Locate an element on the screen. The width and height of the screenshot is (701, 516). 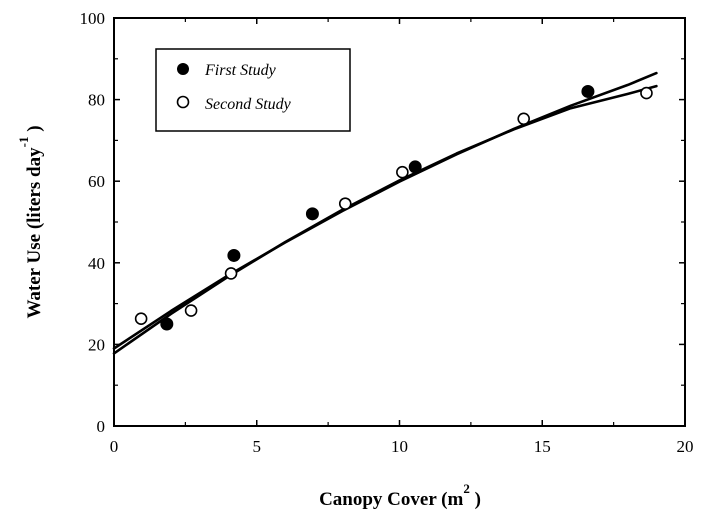
y-tick-label: 60 is located at coordinates (96, 181).